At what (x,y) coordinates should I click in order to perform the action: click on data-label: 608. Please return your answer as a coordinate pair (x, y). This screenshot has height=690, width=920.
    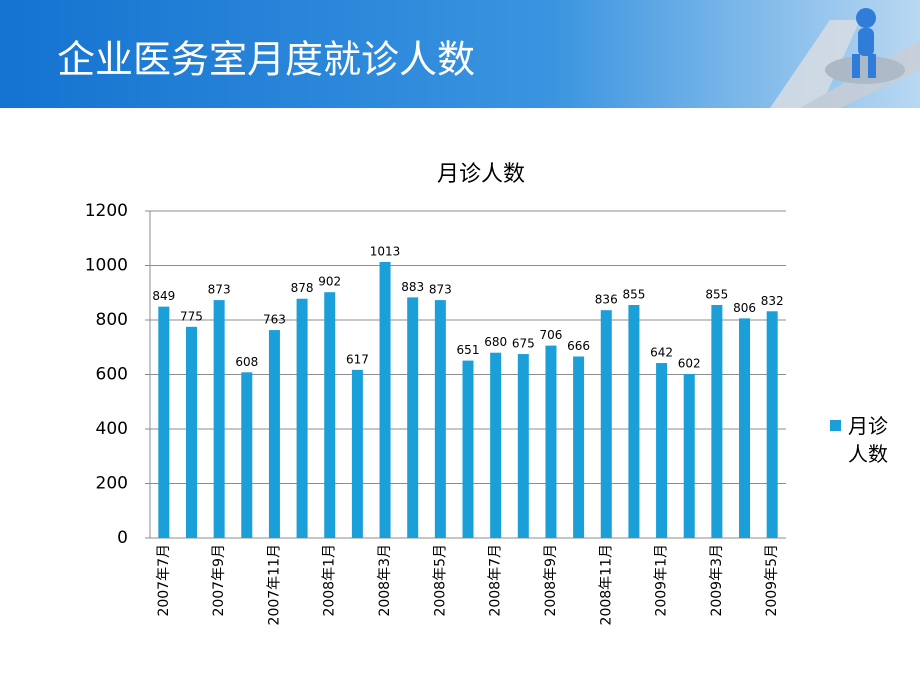
    Looking at the image, I should click on (246, 362).